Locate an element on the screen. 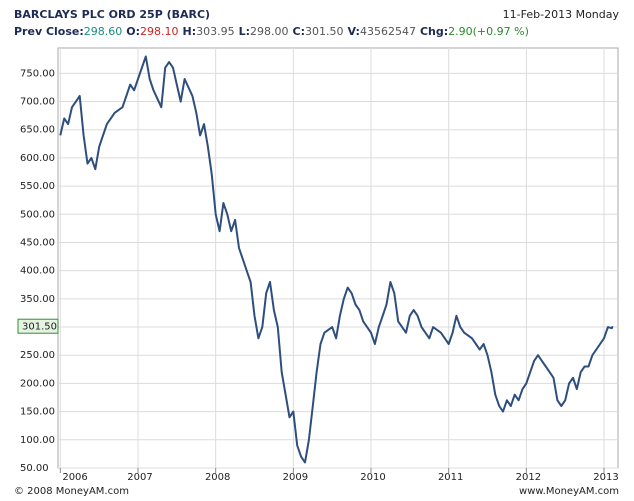 The width and height of the screenshot is (634, 501). y-tick-label: 150.00 is located at coordinates (37, 412).